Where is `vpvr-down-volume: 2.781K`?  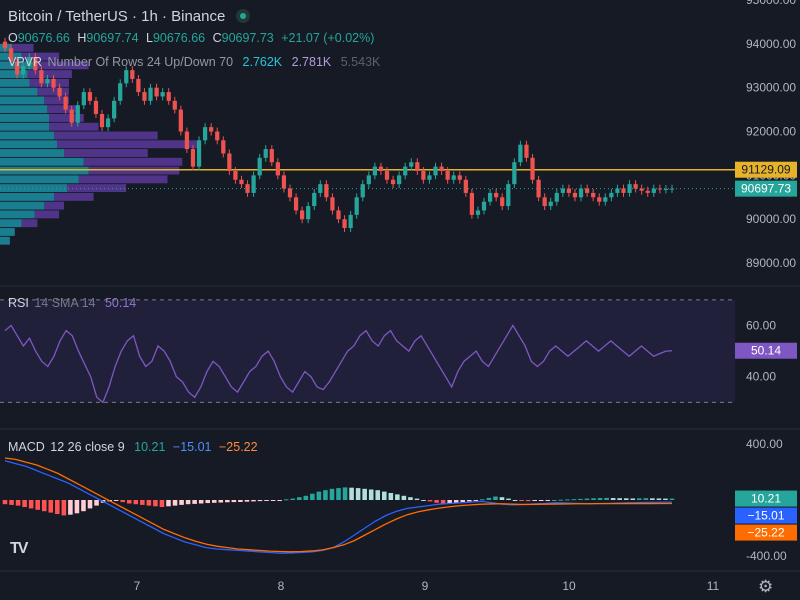 vpvr-down-volume: 2.781K is located at coordinates (311, 62).